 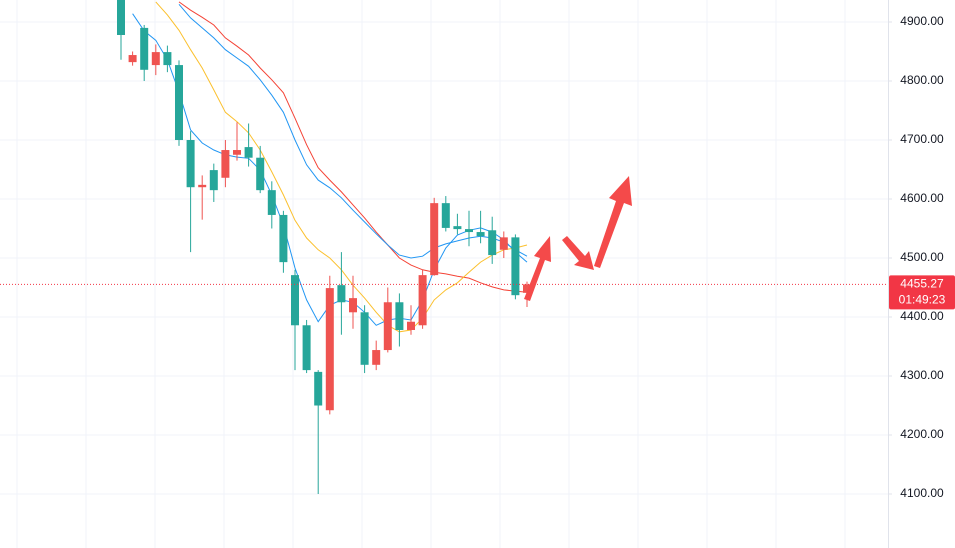 What do you see at coordinates (922, 80) in the screenshot?
I see `y-tick-label: 4800.00` at bounding box center [922, 80].